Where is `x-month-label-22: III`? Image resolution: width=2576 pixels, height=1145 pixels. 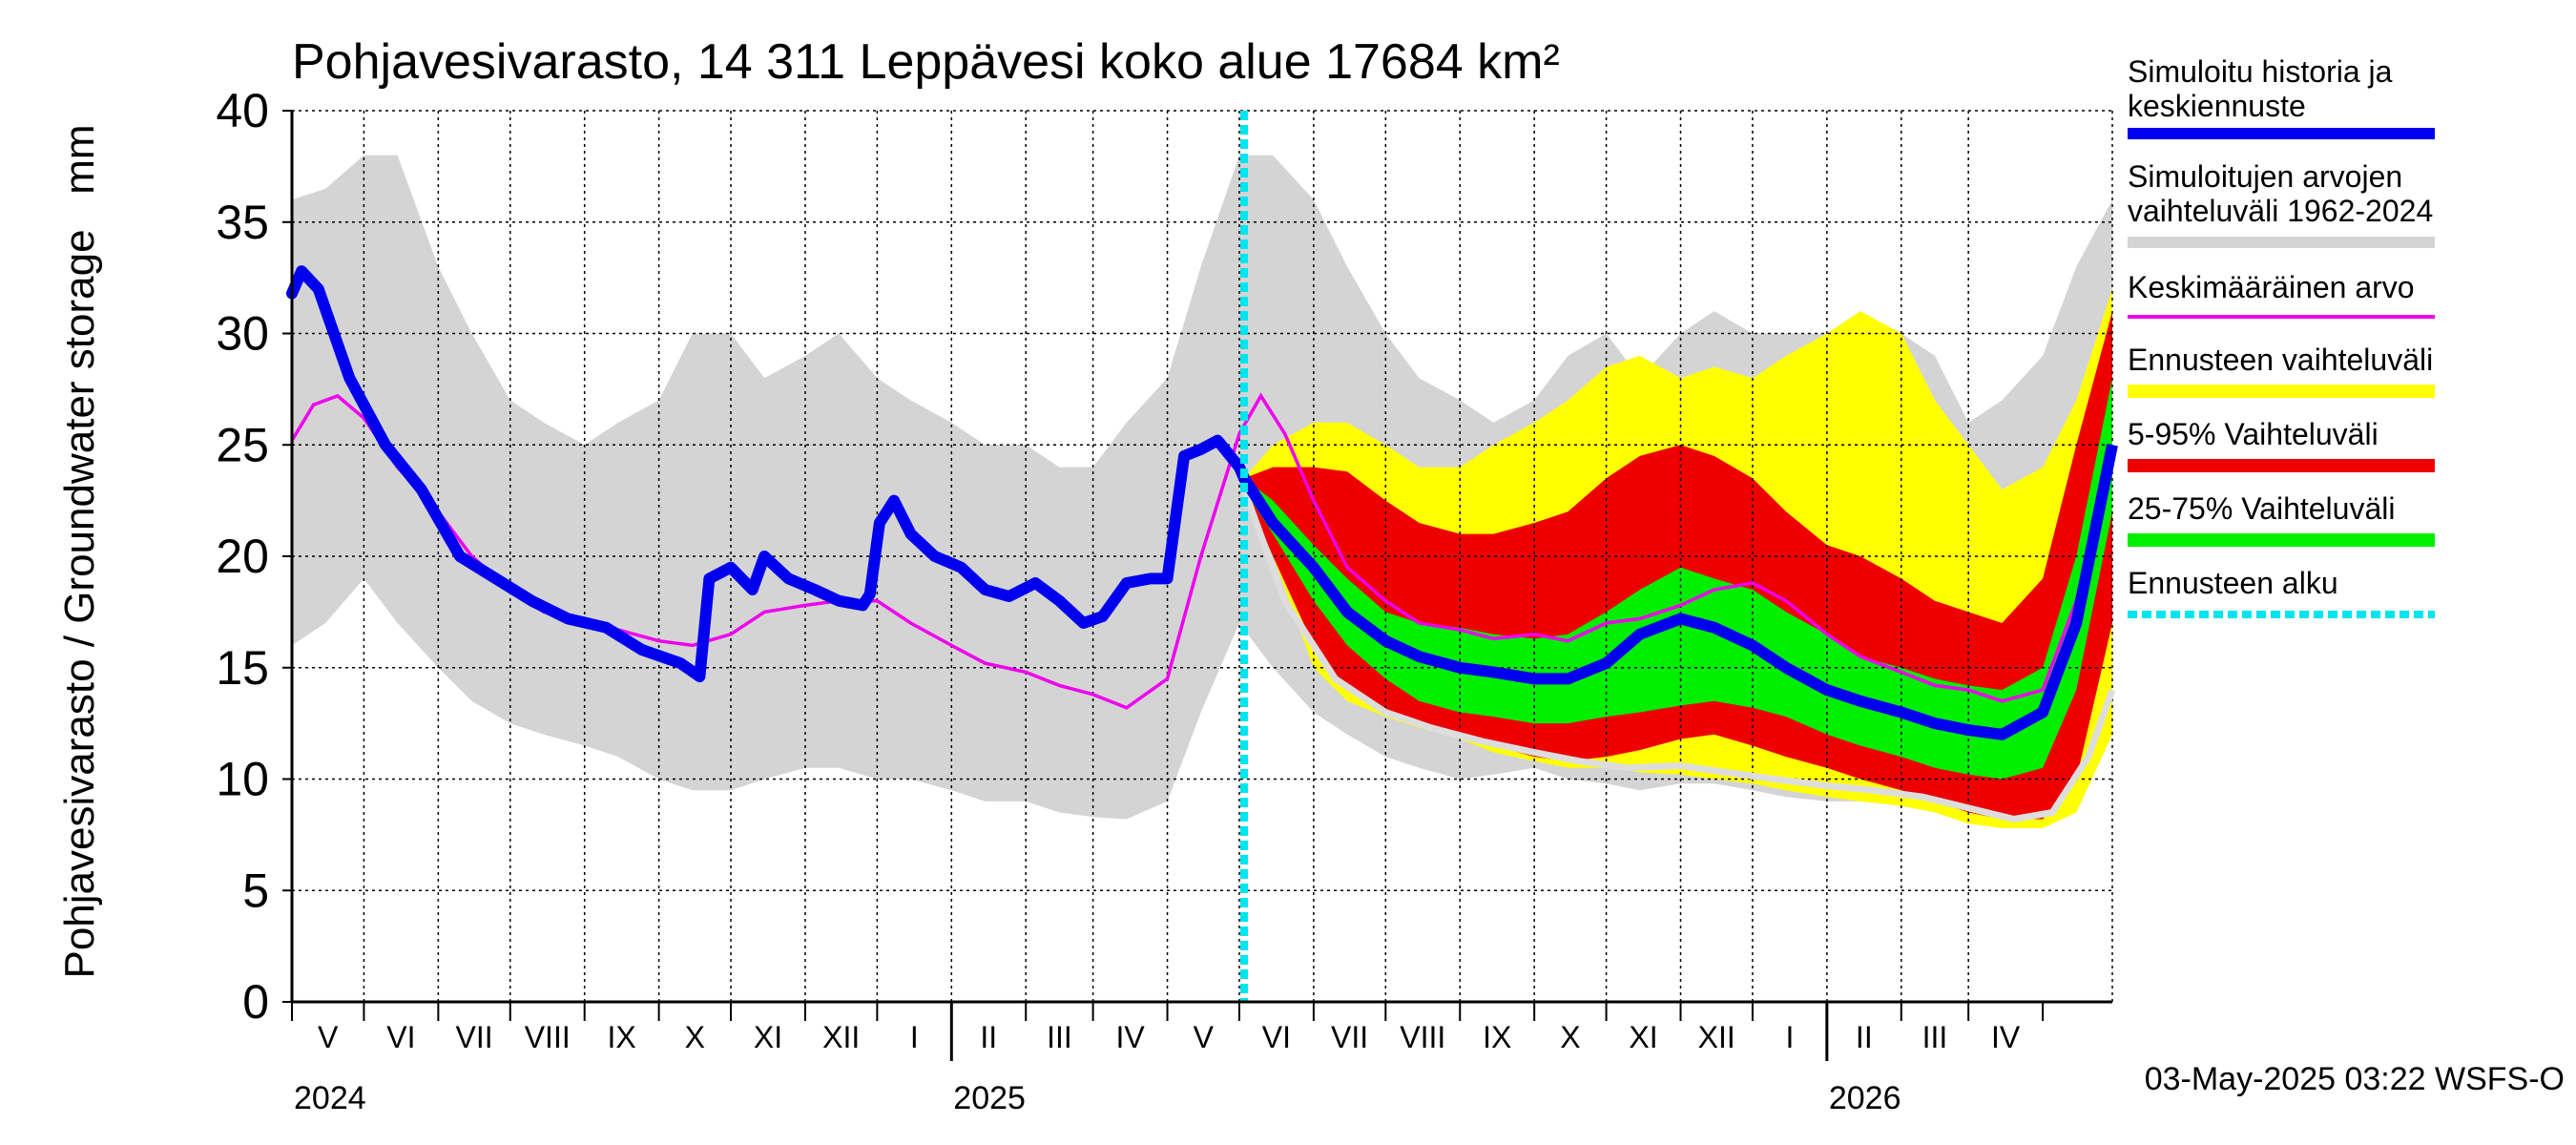
x-month-label-22: III is located at coordinates (1935, 1037).